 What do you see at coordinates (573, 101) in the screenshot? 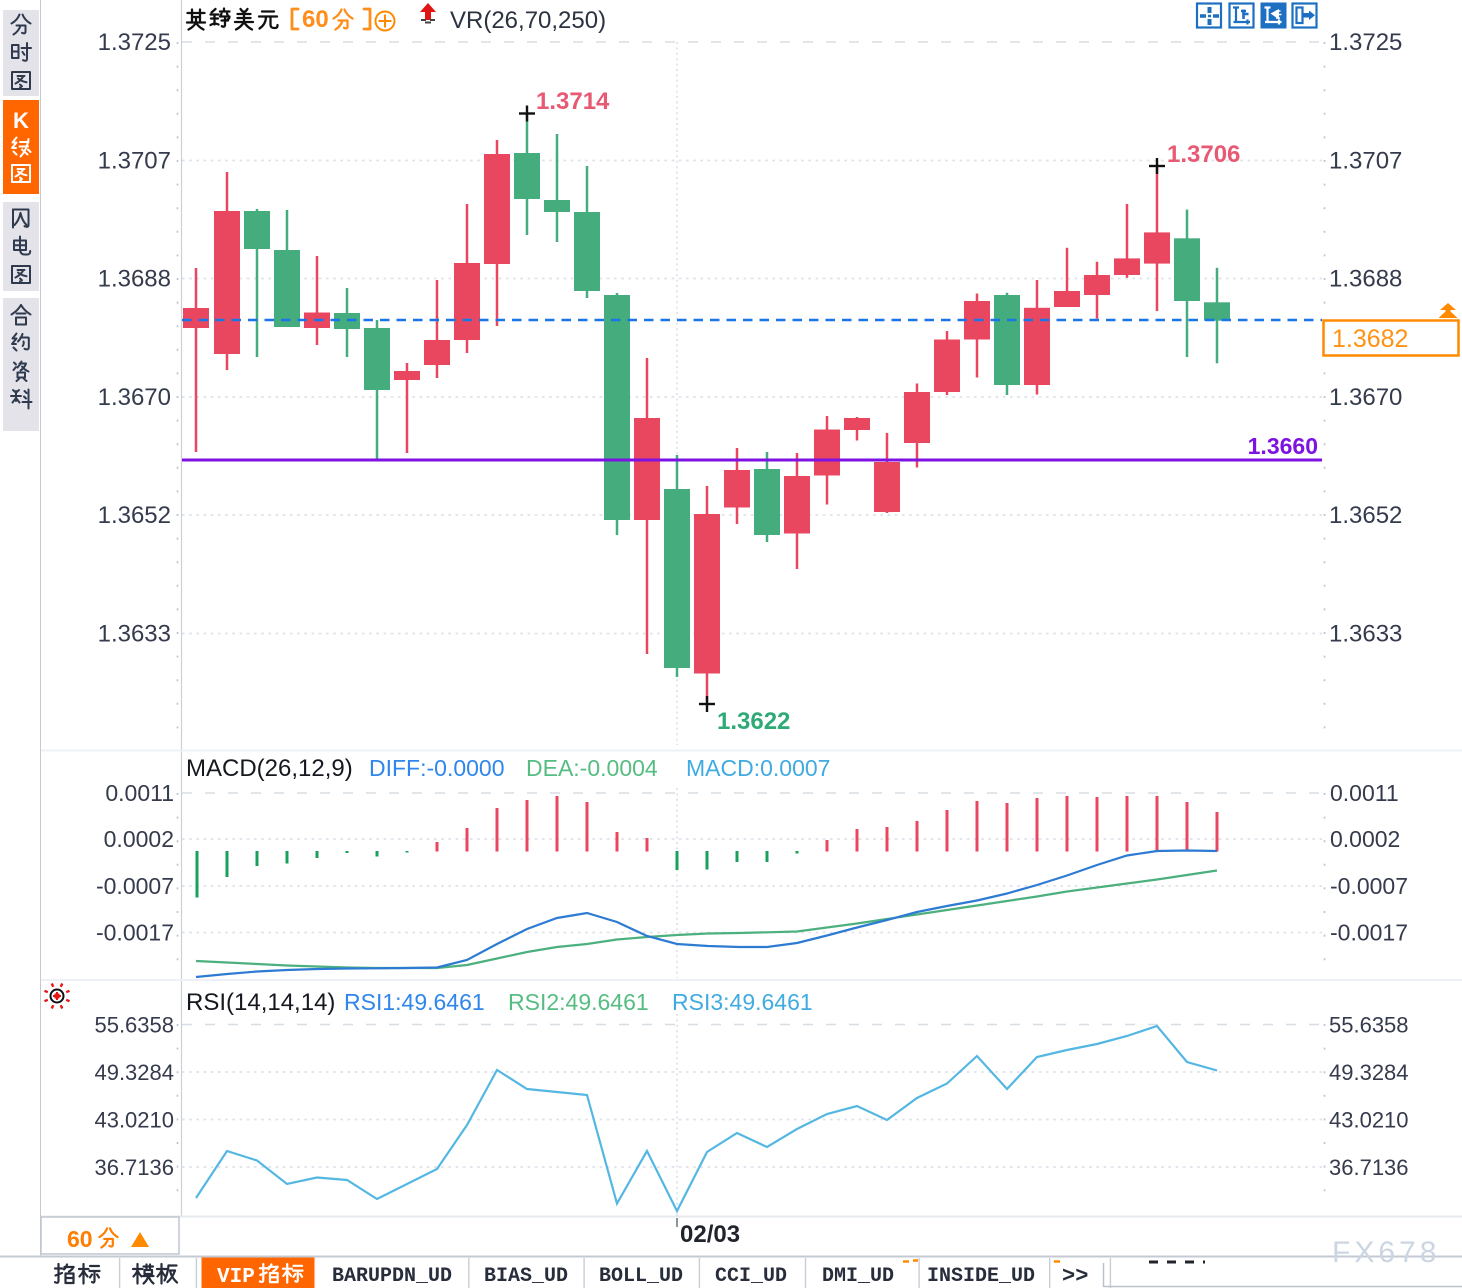
I see `svg-text: 1.3714` at bounding box center [573, 101].